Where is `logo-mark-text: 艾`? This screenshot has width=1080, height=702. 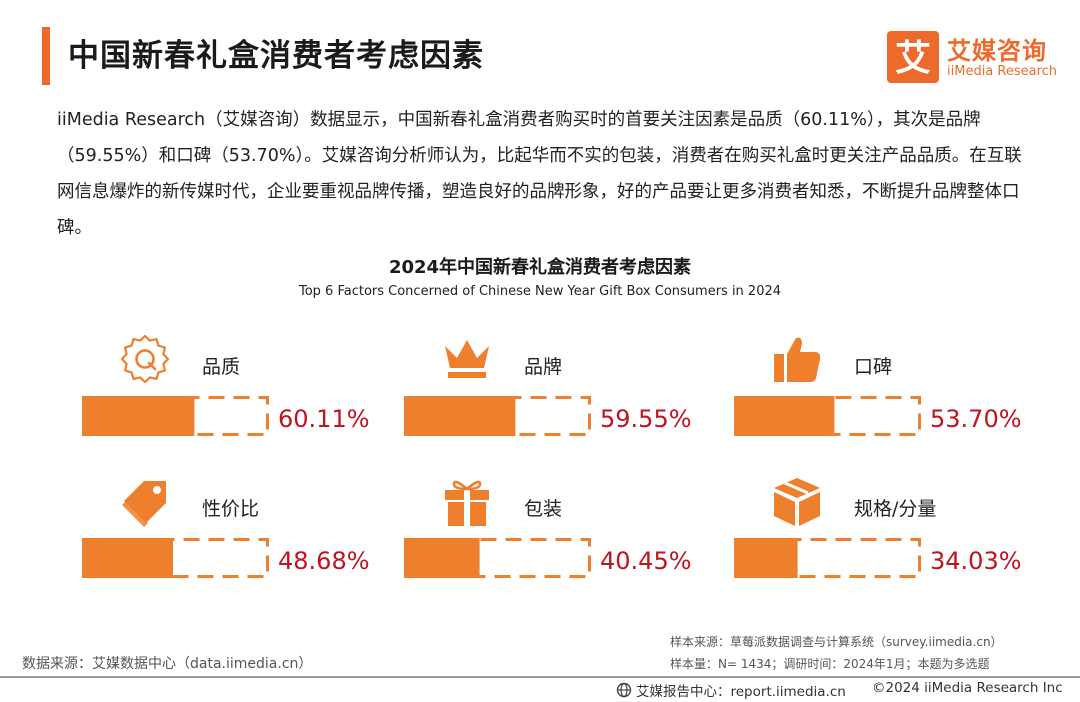 logo-mark-text: 艾 is located at coordinates (913, 58).